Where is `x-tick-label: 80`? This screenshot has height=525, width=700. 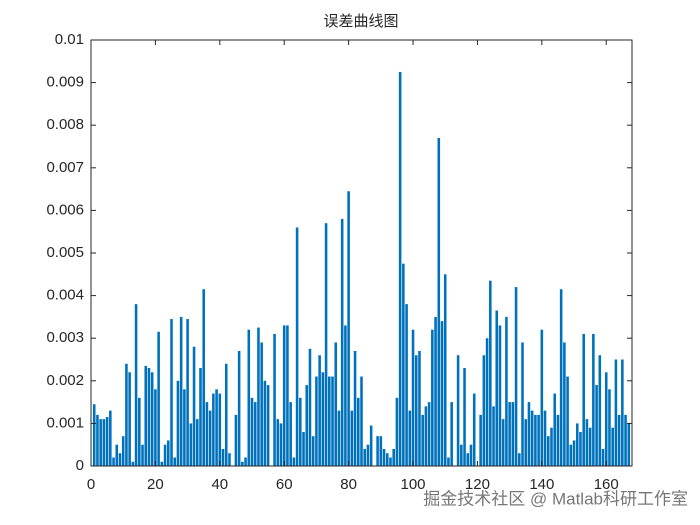
x-tick-label: 80 is located at coordinates (348, 484).